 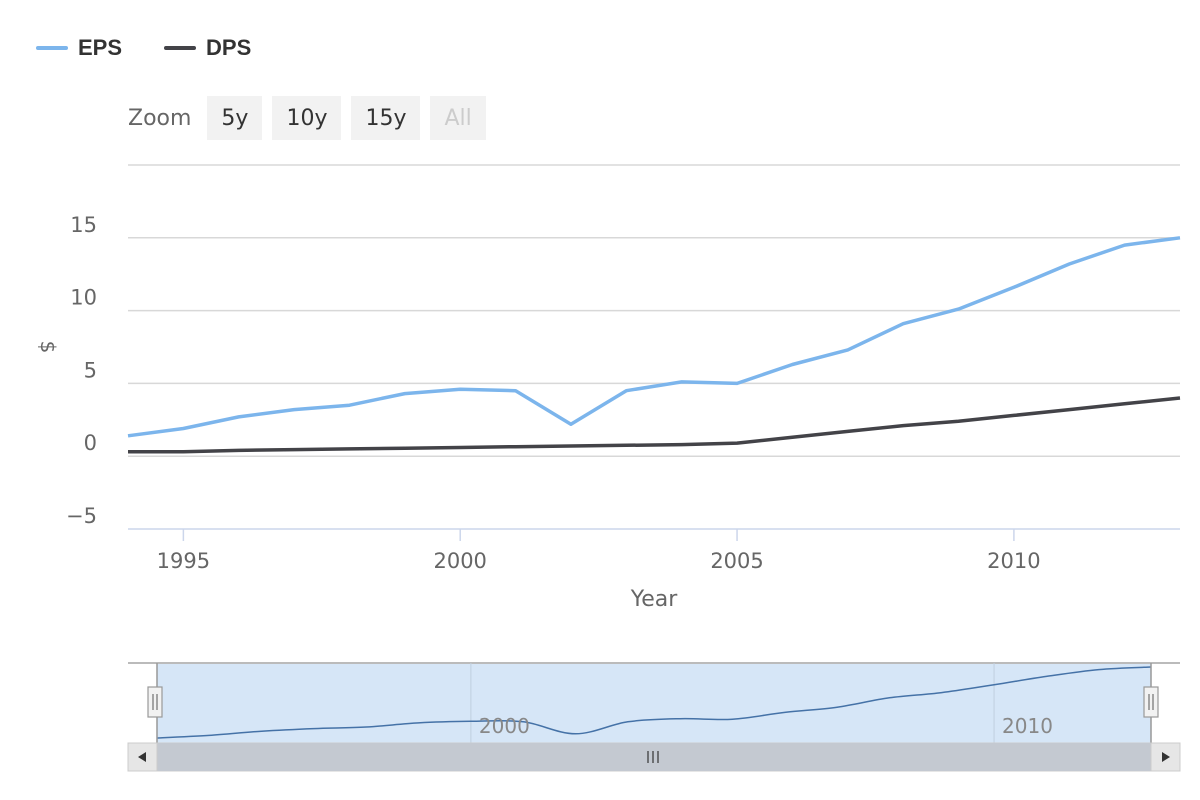 What do you see at coordinates (1013, 561) in the screenshot?
I see `x-tick-label: 2010` at bounding box center [1013, 561].